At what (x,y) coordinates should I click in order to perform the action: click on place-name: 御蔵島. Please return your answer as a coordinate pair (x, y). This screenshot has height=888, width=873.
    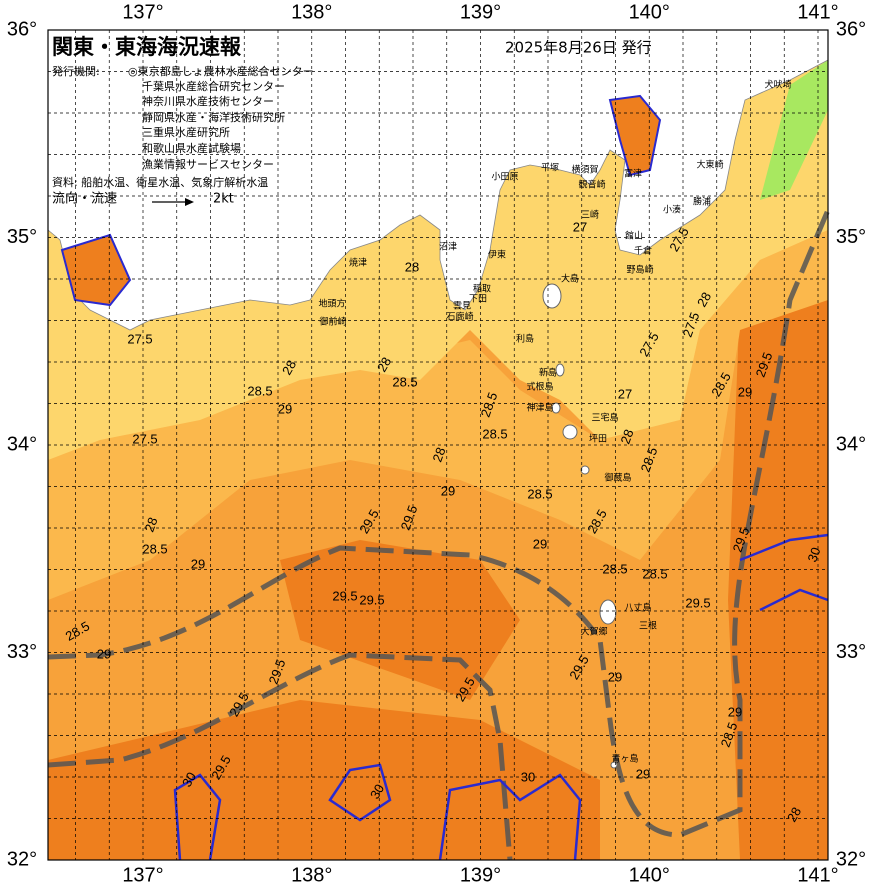
    Looking at the image, I should click on (617, 478).